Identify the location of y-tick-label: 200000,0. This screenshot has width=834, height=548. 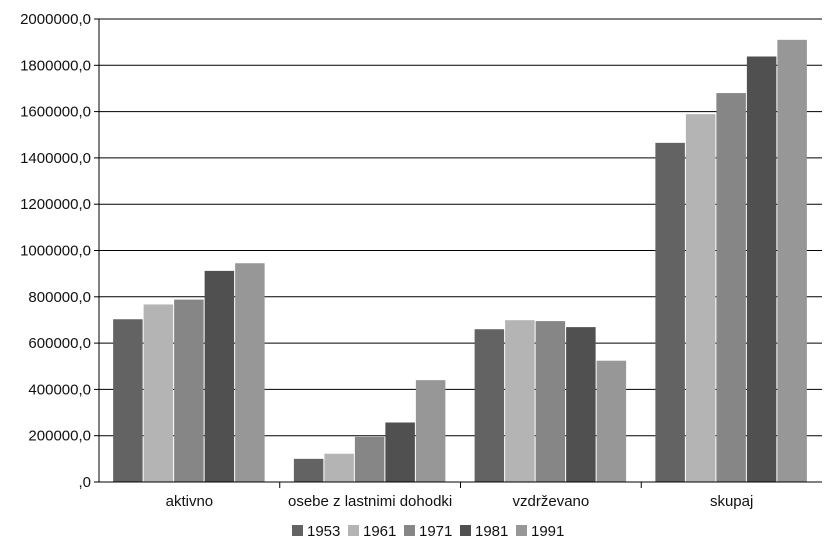
(59, 436).